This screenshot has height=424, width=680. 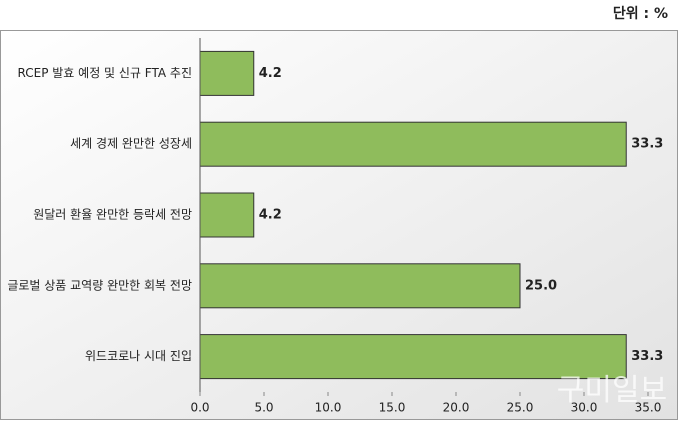 I want to click on category-label: 위드코로나 시대 진입, so click(x=138, y=356).